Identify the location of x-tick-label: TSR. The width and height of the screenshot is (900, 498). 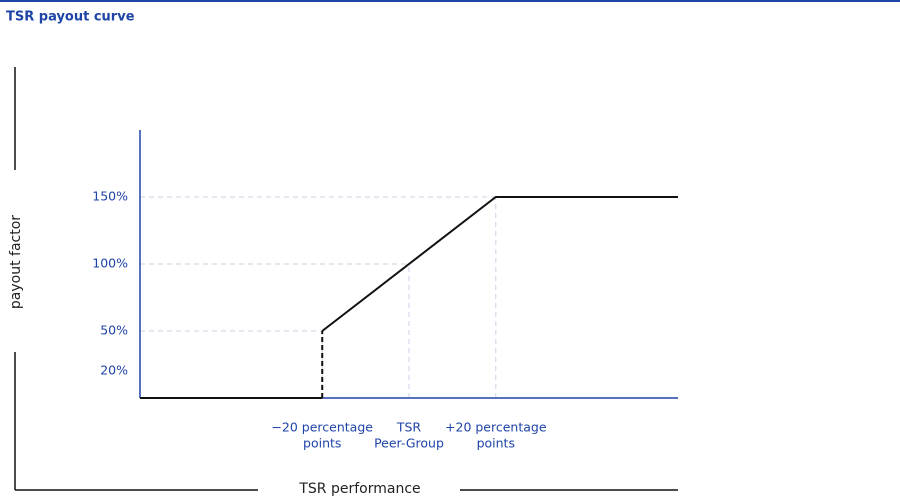
(409, 427).